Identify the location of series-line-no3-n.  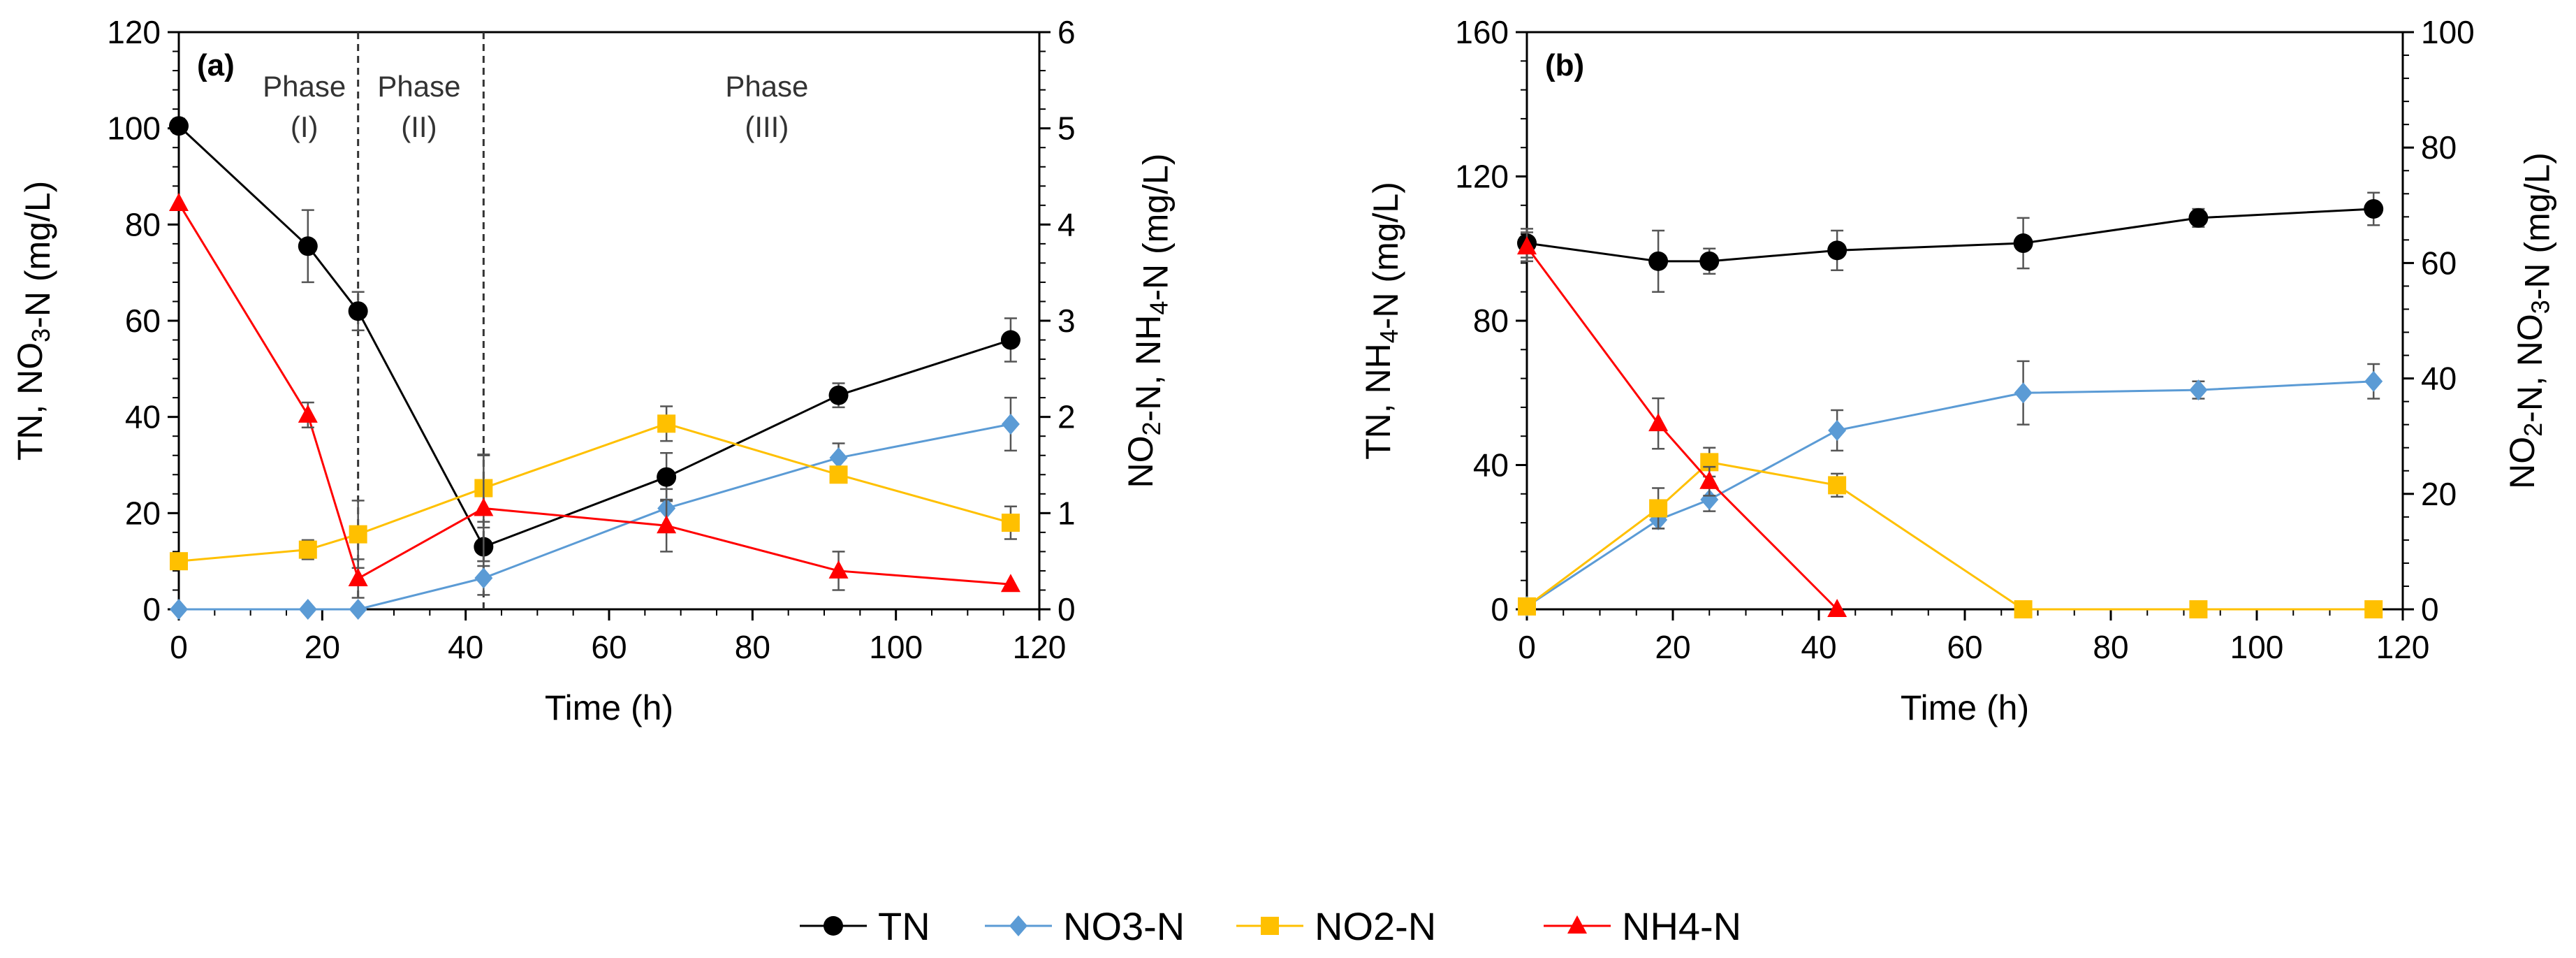
(595, 517).